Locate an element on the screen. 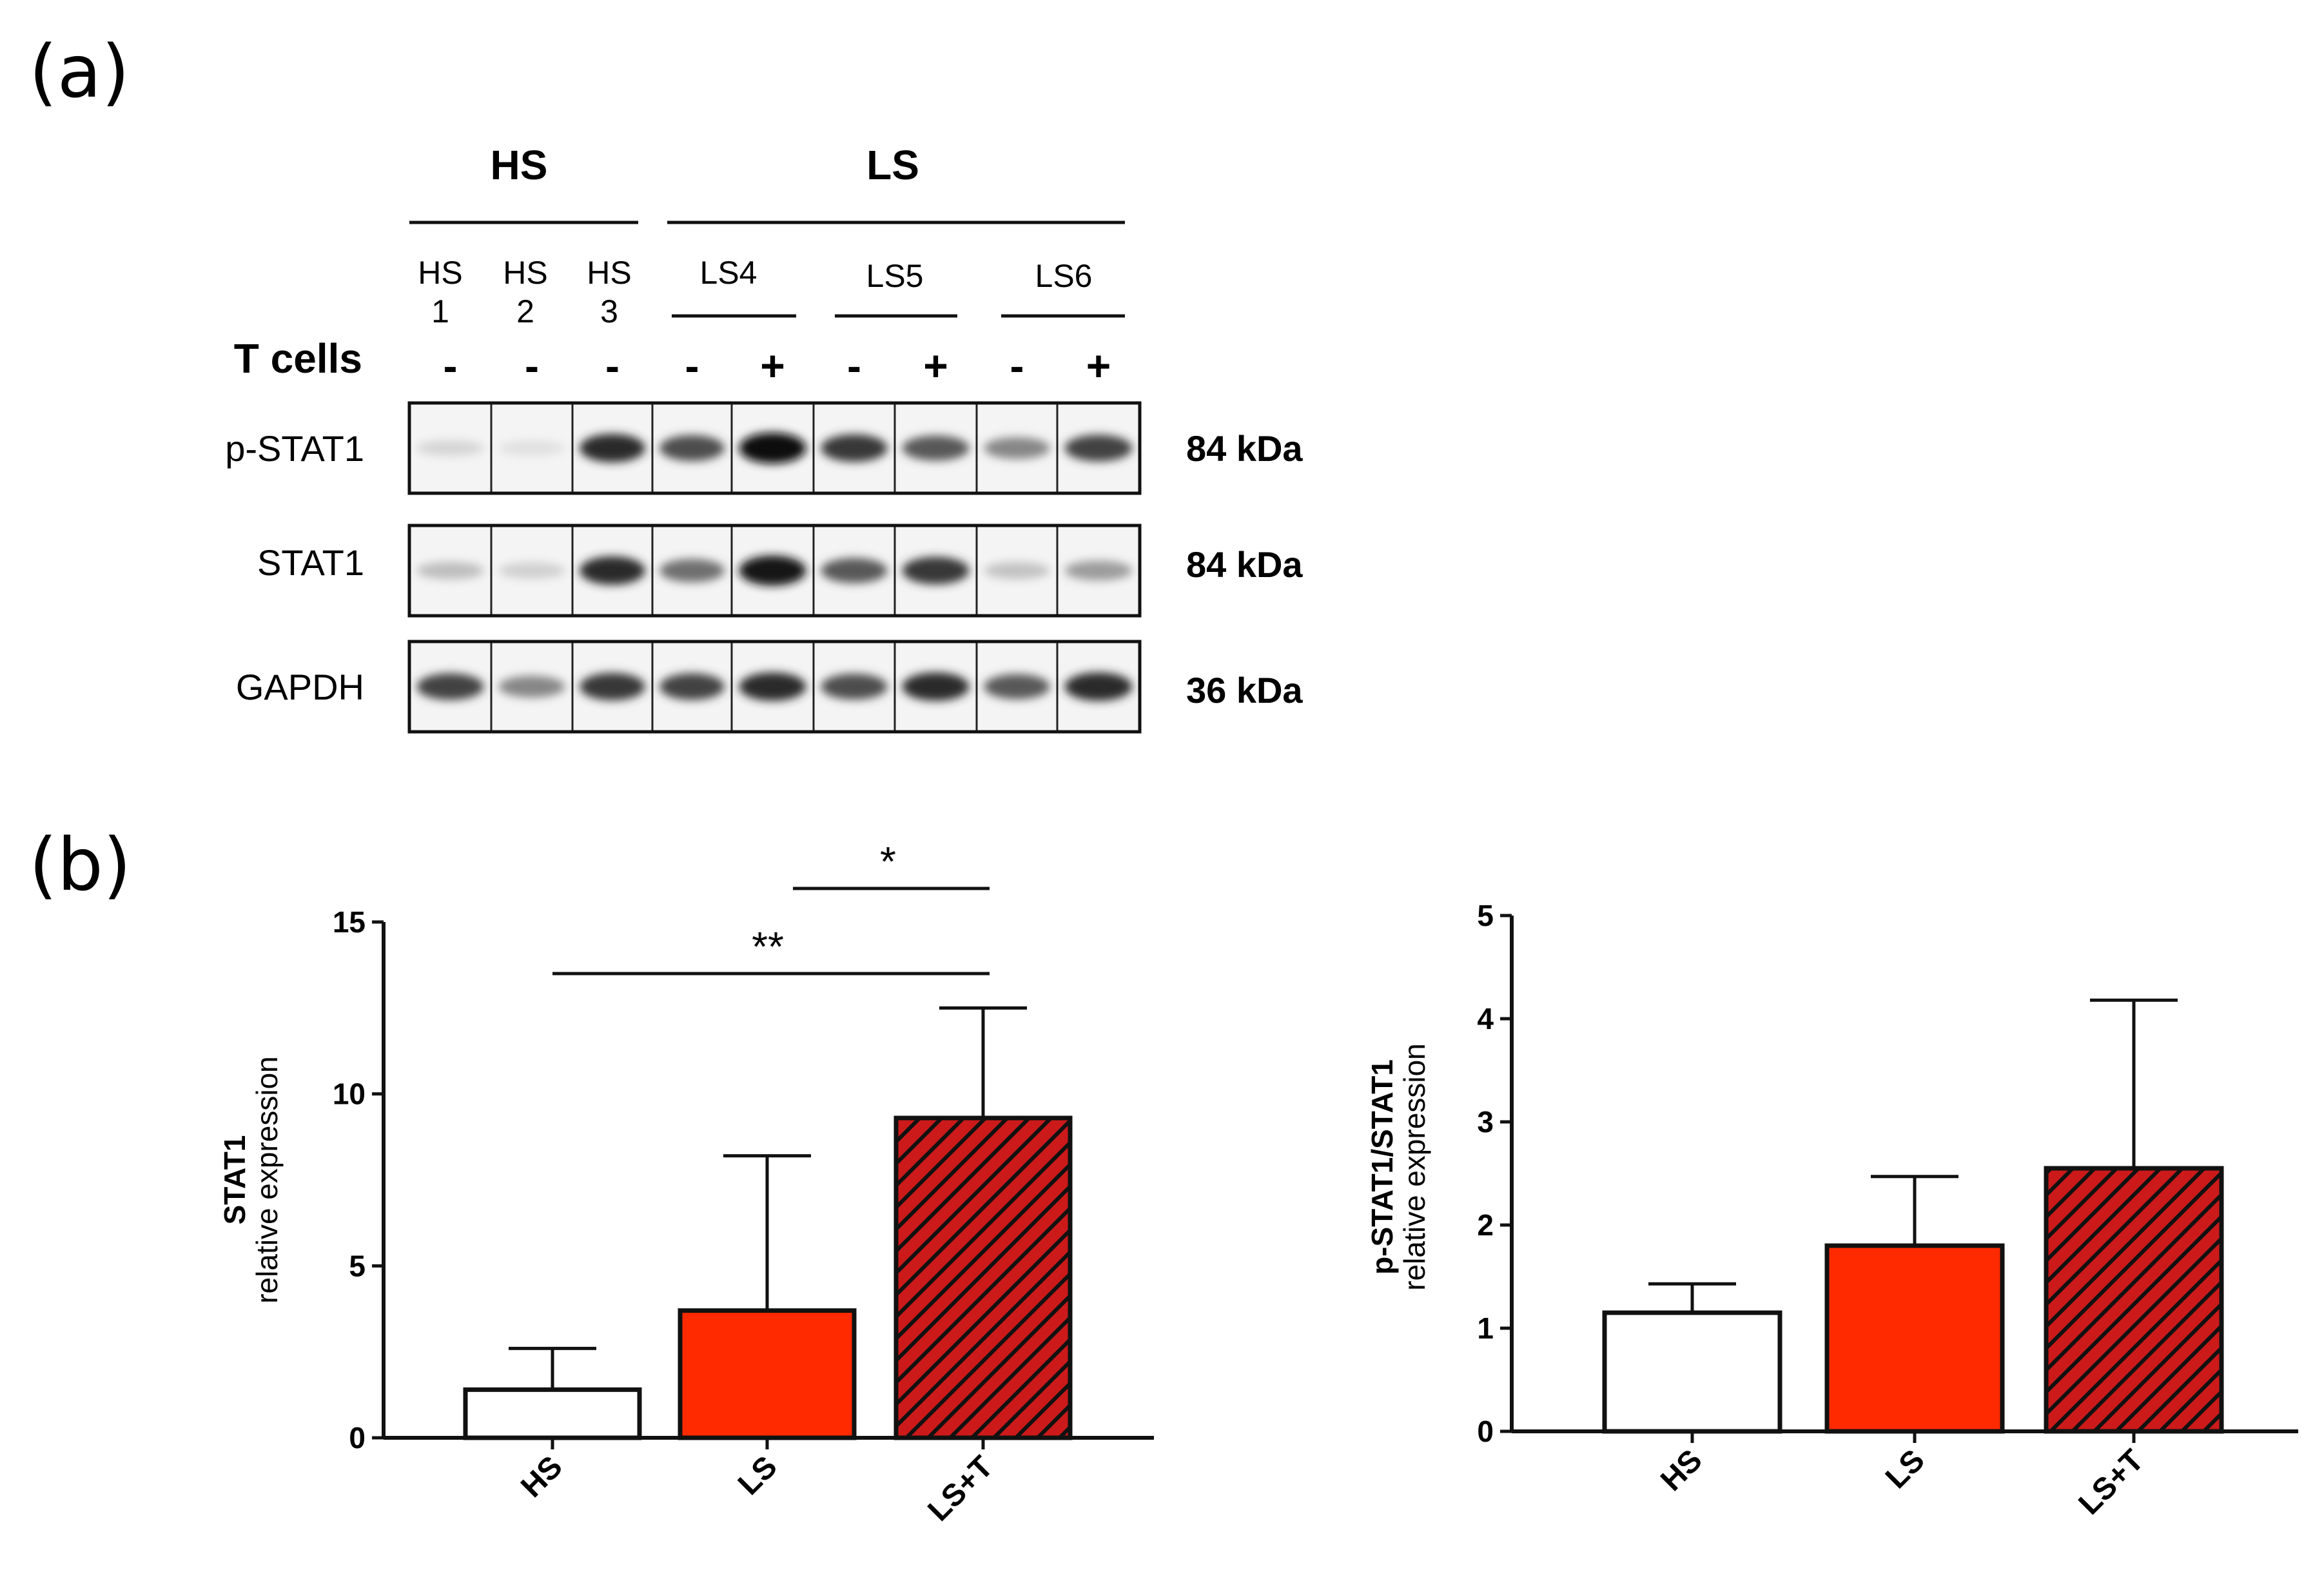 The image size is (2324, 1579). treatment-sign-9: + is located at coordinates (1098, 365).